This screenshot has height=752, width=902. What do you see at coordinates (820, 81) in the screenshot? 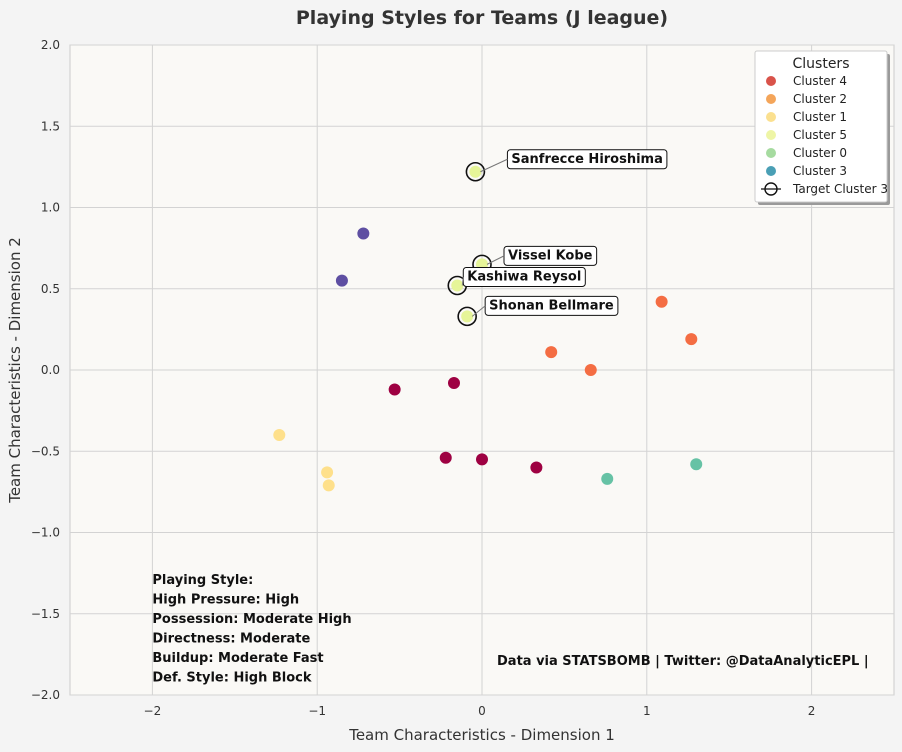
I see `legend-label: Cluster 4` at bounding box center [820, 81].